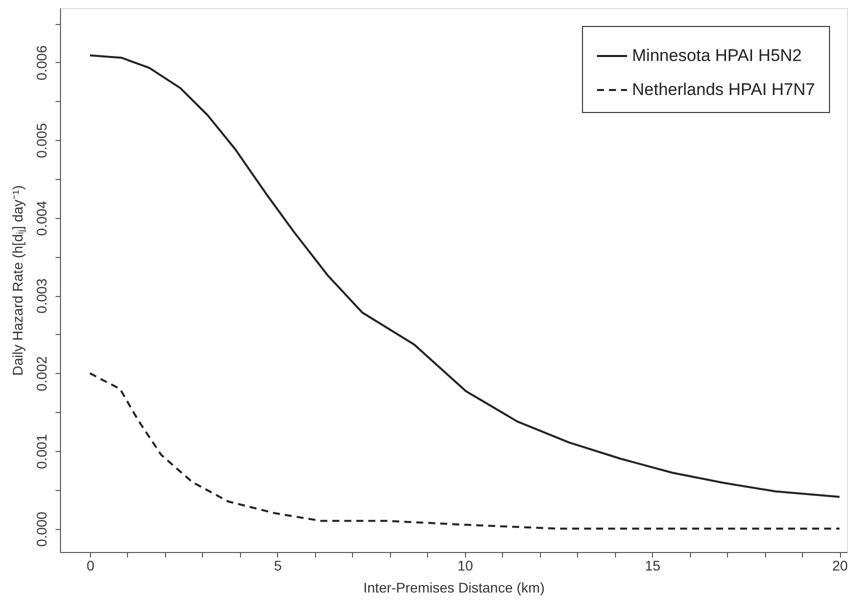 The width and height of the screenshot is (851, 603). I want to click on x-tick-label: 10, so click(465, 566).